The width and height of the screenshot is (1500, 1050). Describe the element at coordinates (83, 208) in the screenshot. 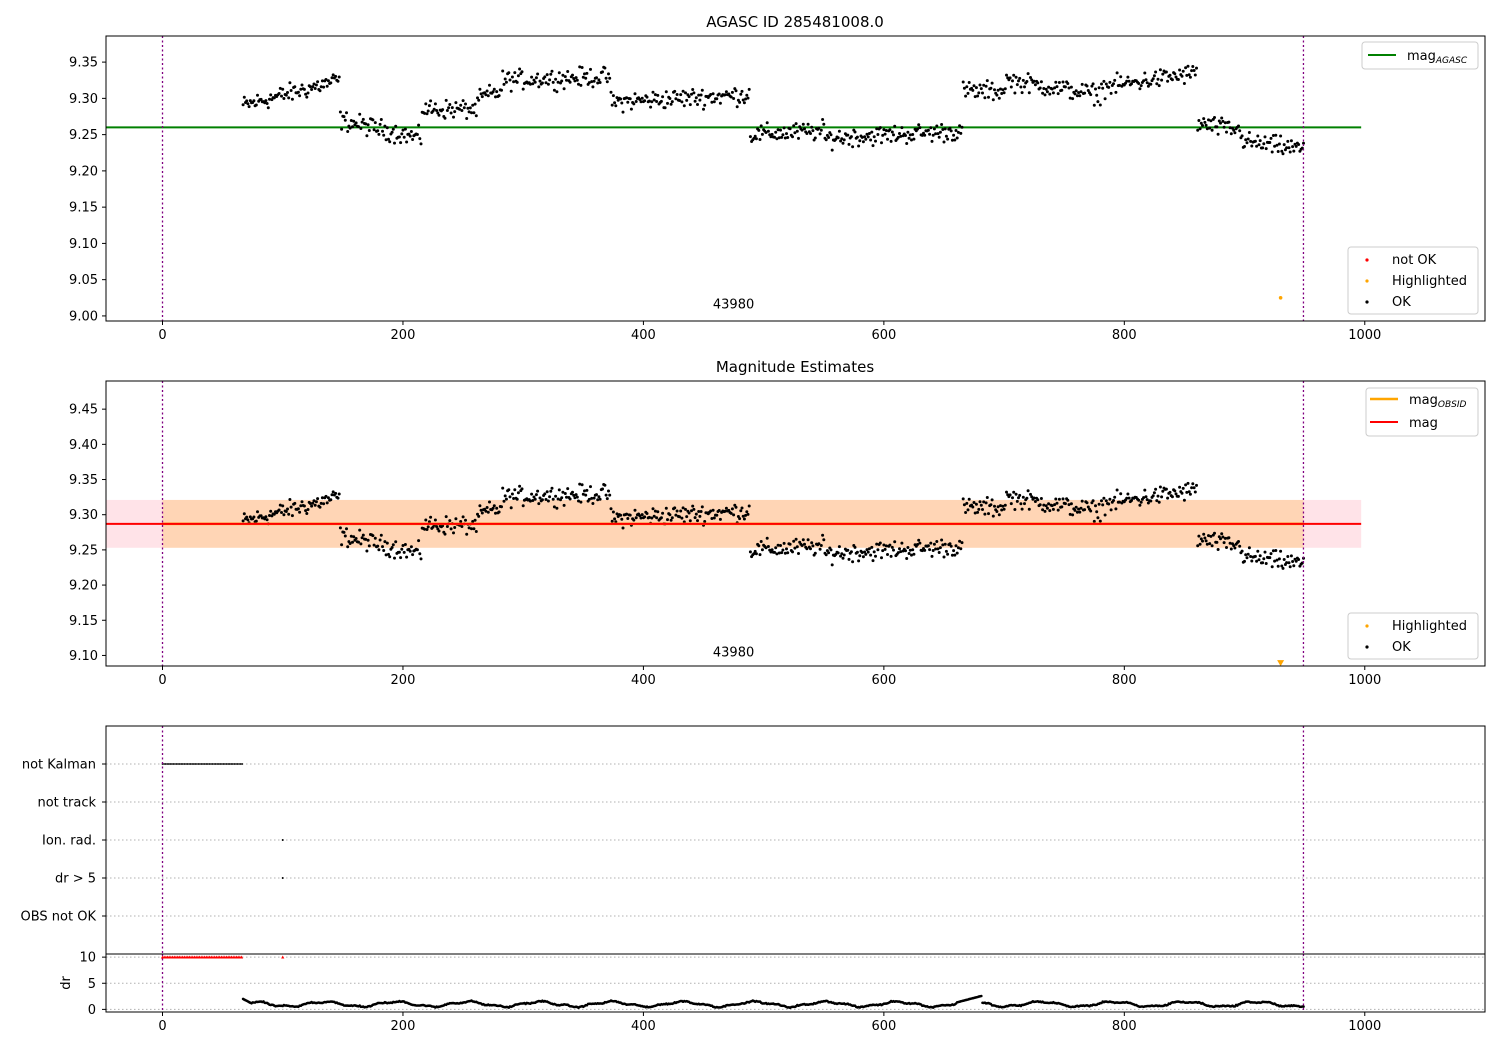

I see `agasc-y-tick-label: 9.15` at that location.